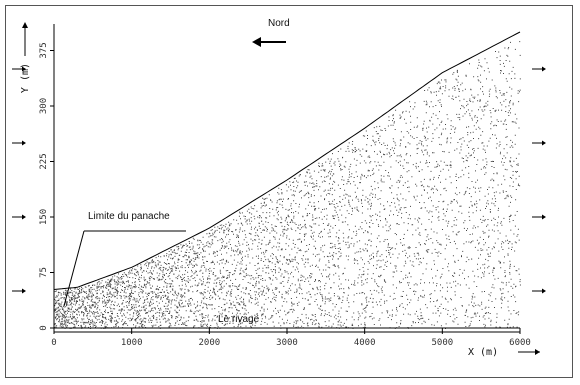 This screenshot has height=385, width=580. What do you see at coordinates (44, 106) in the screenshot?
I see `y-tick-label: 300` at bounding box center [44, 106].